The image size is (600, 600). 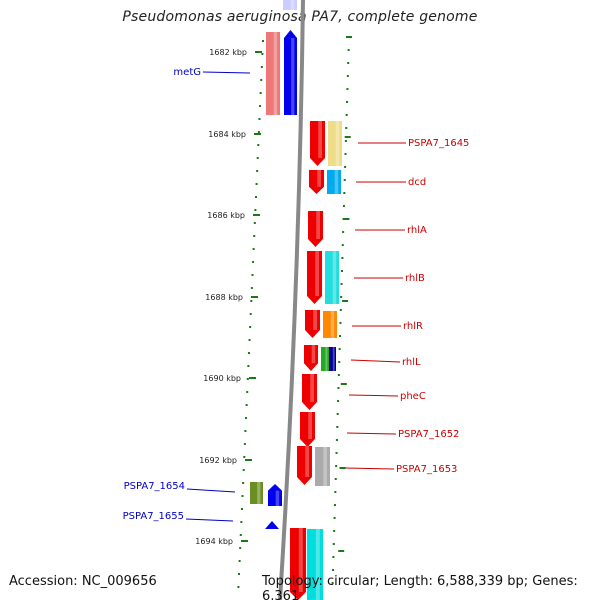 I want to click on rhll-cog-box-a-highlight, so click(x=326, y=359).